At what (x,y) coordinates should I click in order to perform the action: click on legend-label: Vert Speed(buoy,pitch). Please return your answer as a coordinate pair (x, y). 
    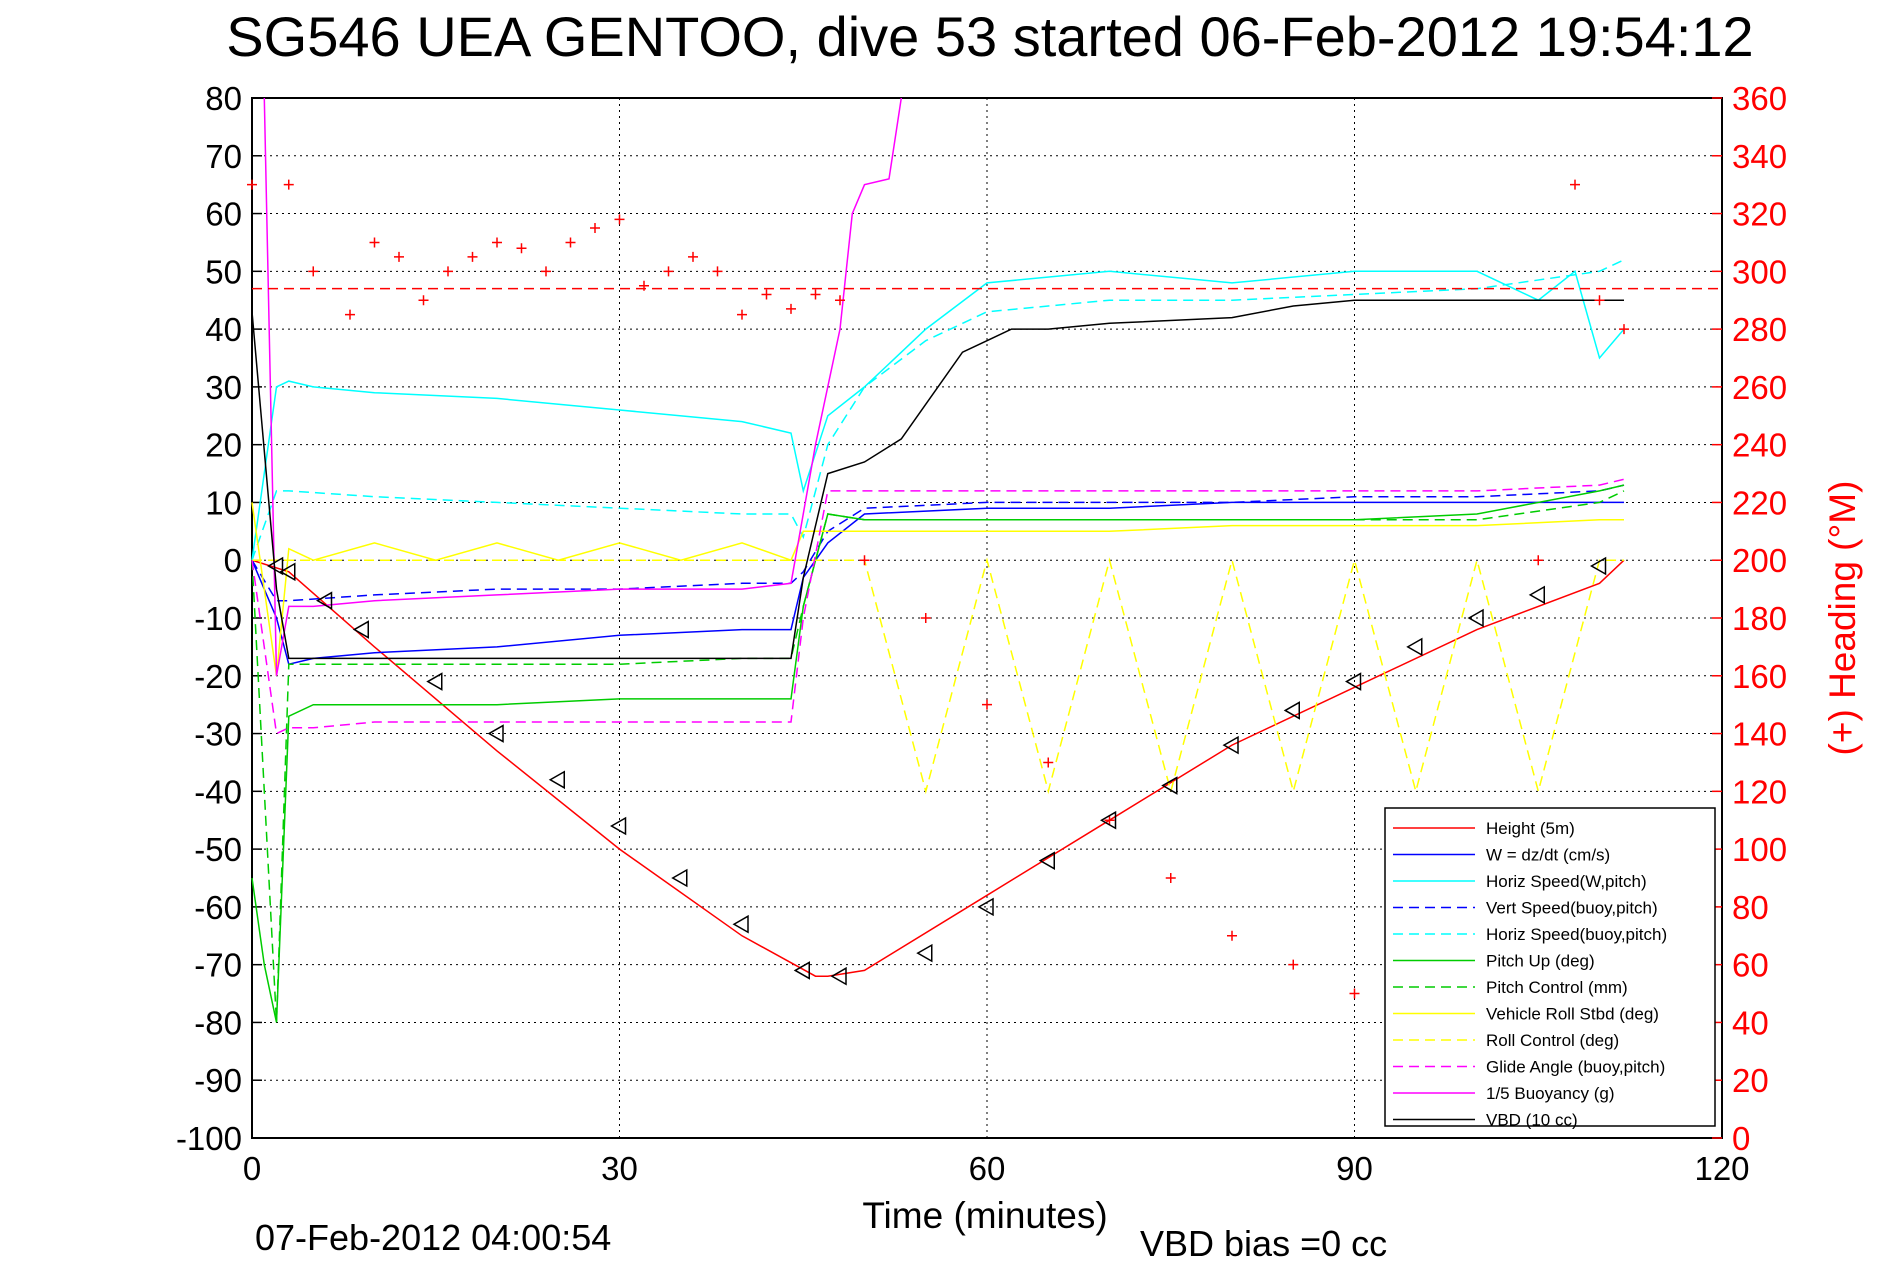
    Looking at the image, I should click on (1572, 908).